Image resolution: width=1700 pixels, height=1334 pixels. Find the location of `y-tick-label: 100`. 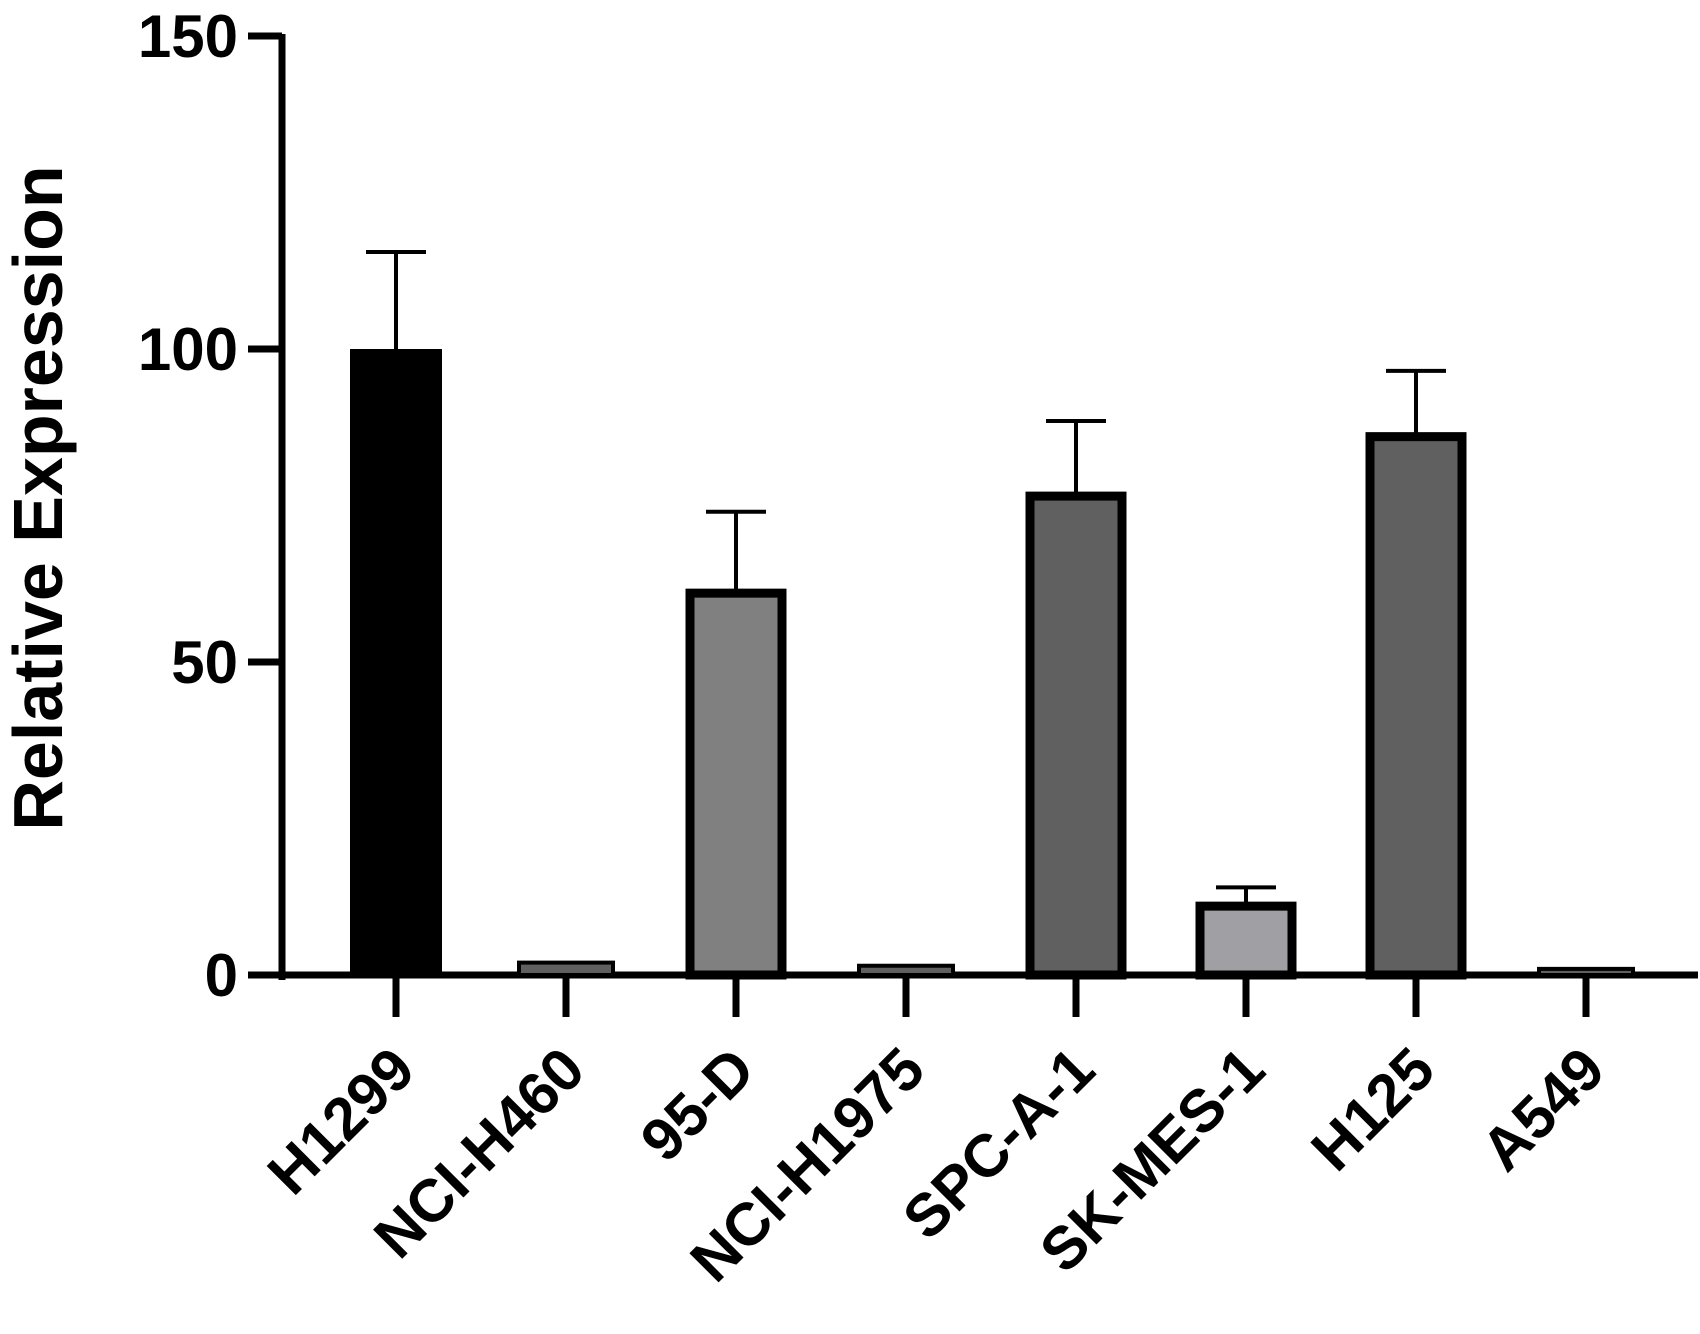

y-tick-label: 100 is located at coordinates (188, 349).